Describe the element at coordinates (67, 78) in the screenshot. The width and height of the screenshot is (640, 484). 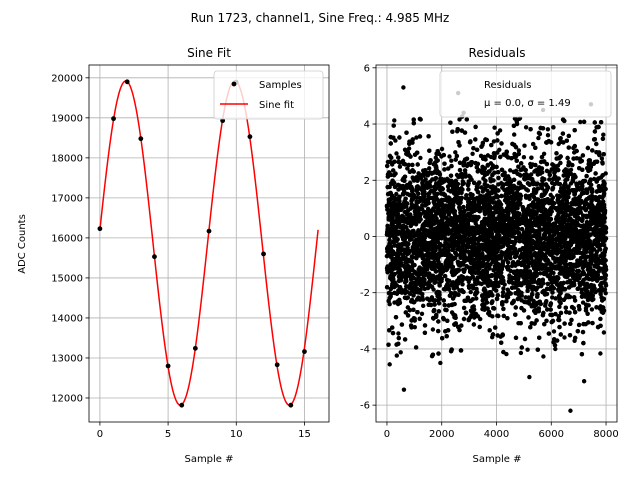
I see `y-tick-label: 20000` at that location.